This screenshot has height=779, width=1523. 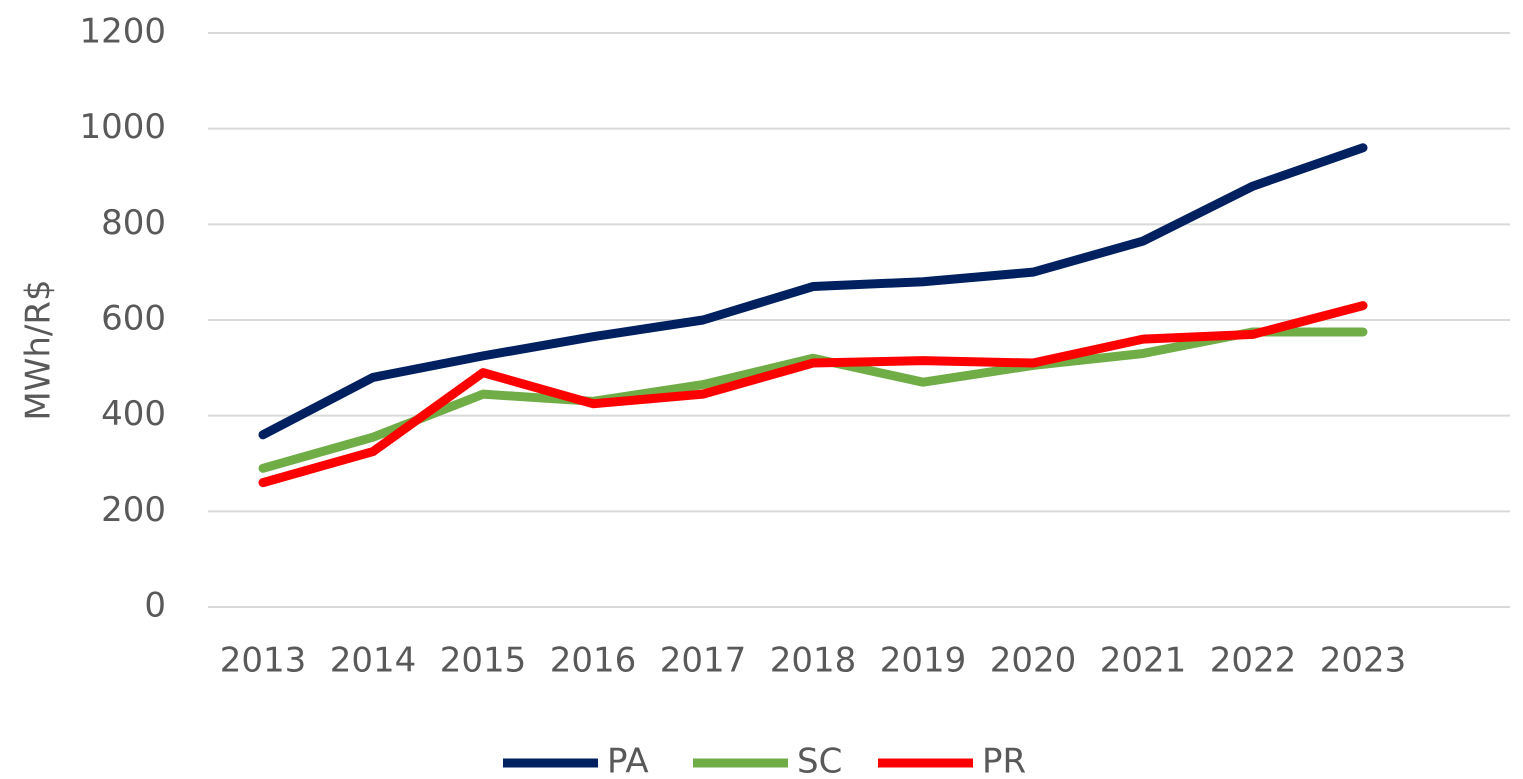 What do you see at coordinates (122, 127) in the screenshot?
I see `y-tick-label: 1000` at bounding box center [122, 127].